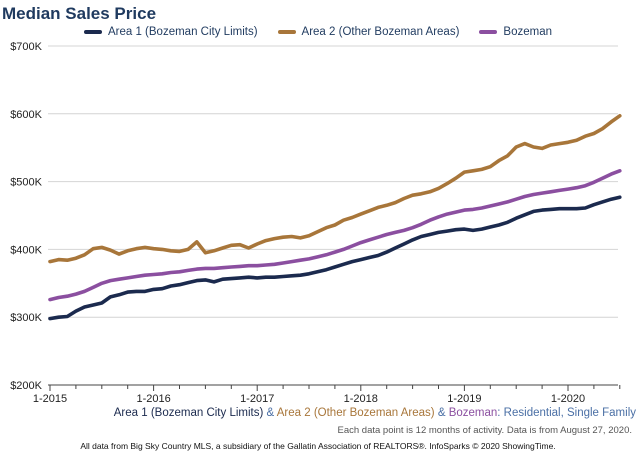  What do you see at coordinates (528, 32) in the screenshot?
I see `legend-label-bozeman: Bozeman` at bounding box center [528, 32].